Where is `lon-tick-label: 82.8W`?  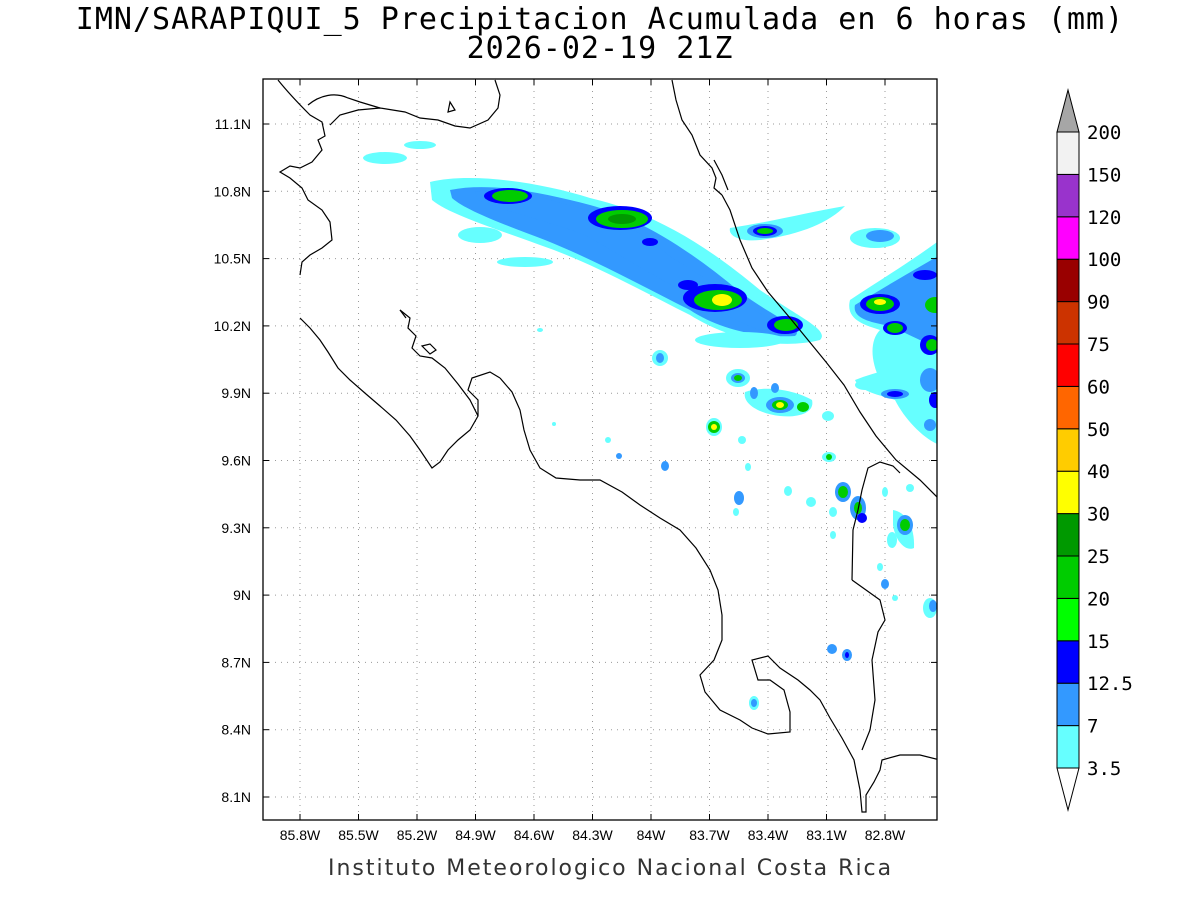 lon-tick-label: 82.8W is located at coordinates (885, 835).